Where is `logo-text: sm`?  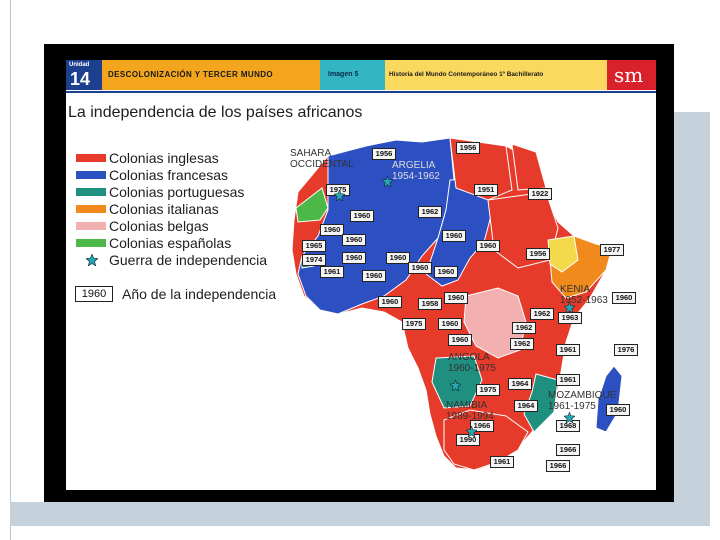 logo-text: sm is located at coordinates (629, 75).